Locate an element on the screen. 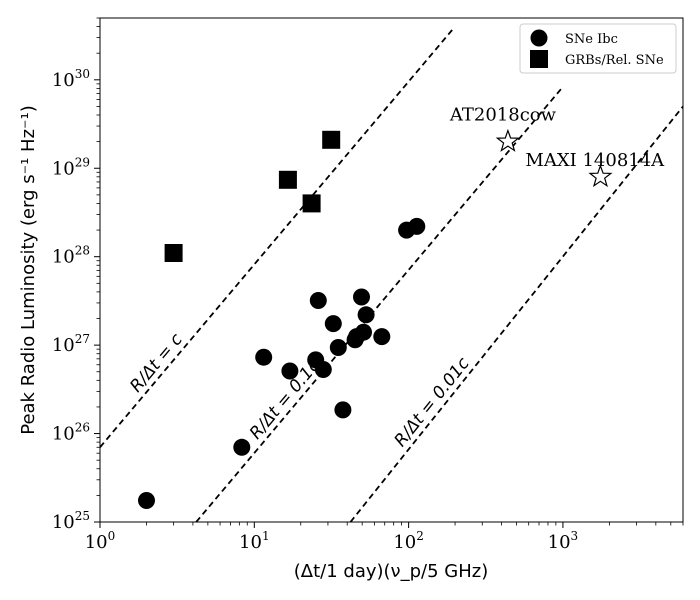  y-tick-label: 1029 is located at coordinates (71, 167).